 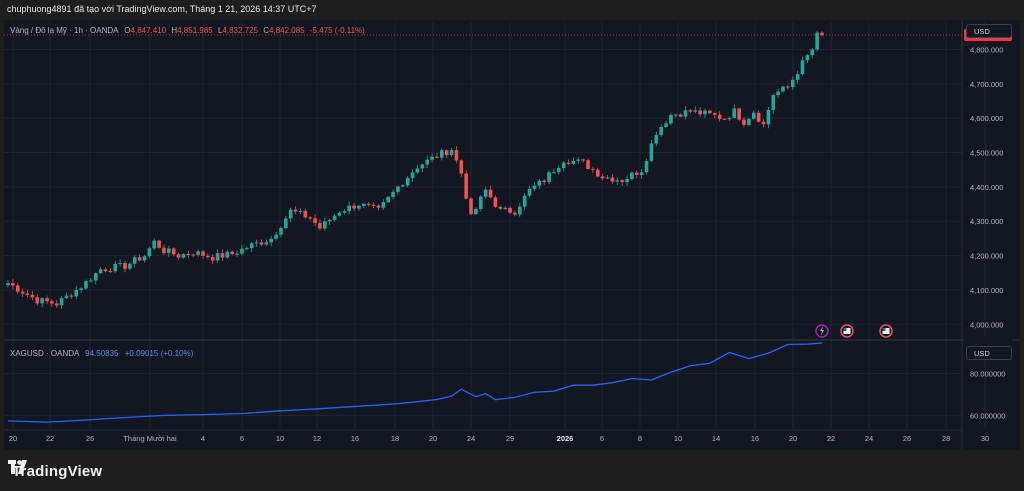 What do you see at coordinates (989, 31) in the screenshot?
I see `currency-selector-top: USD` at bounding box center [989, 31].